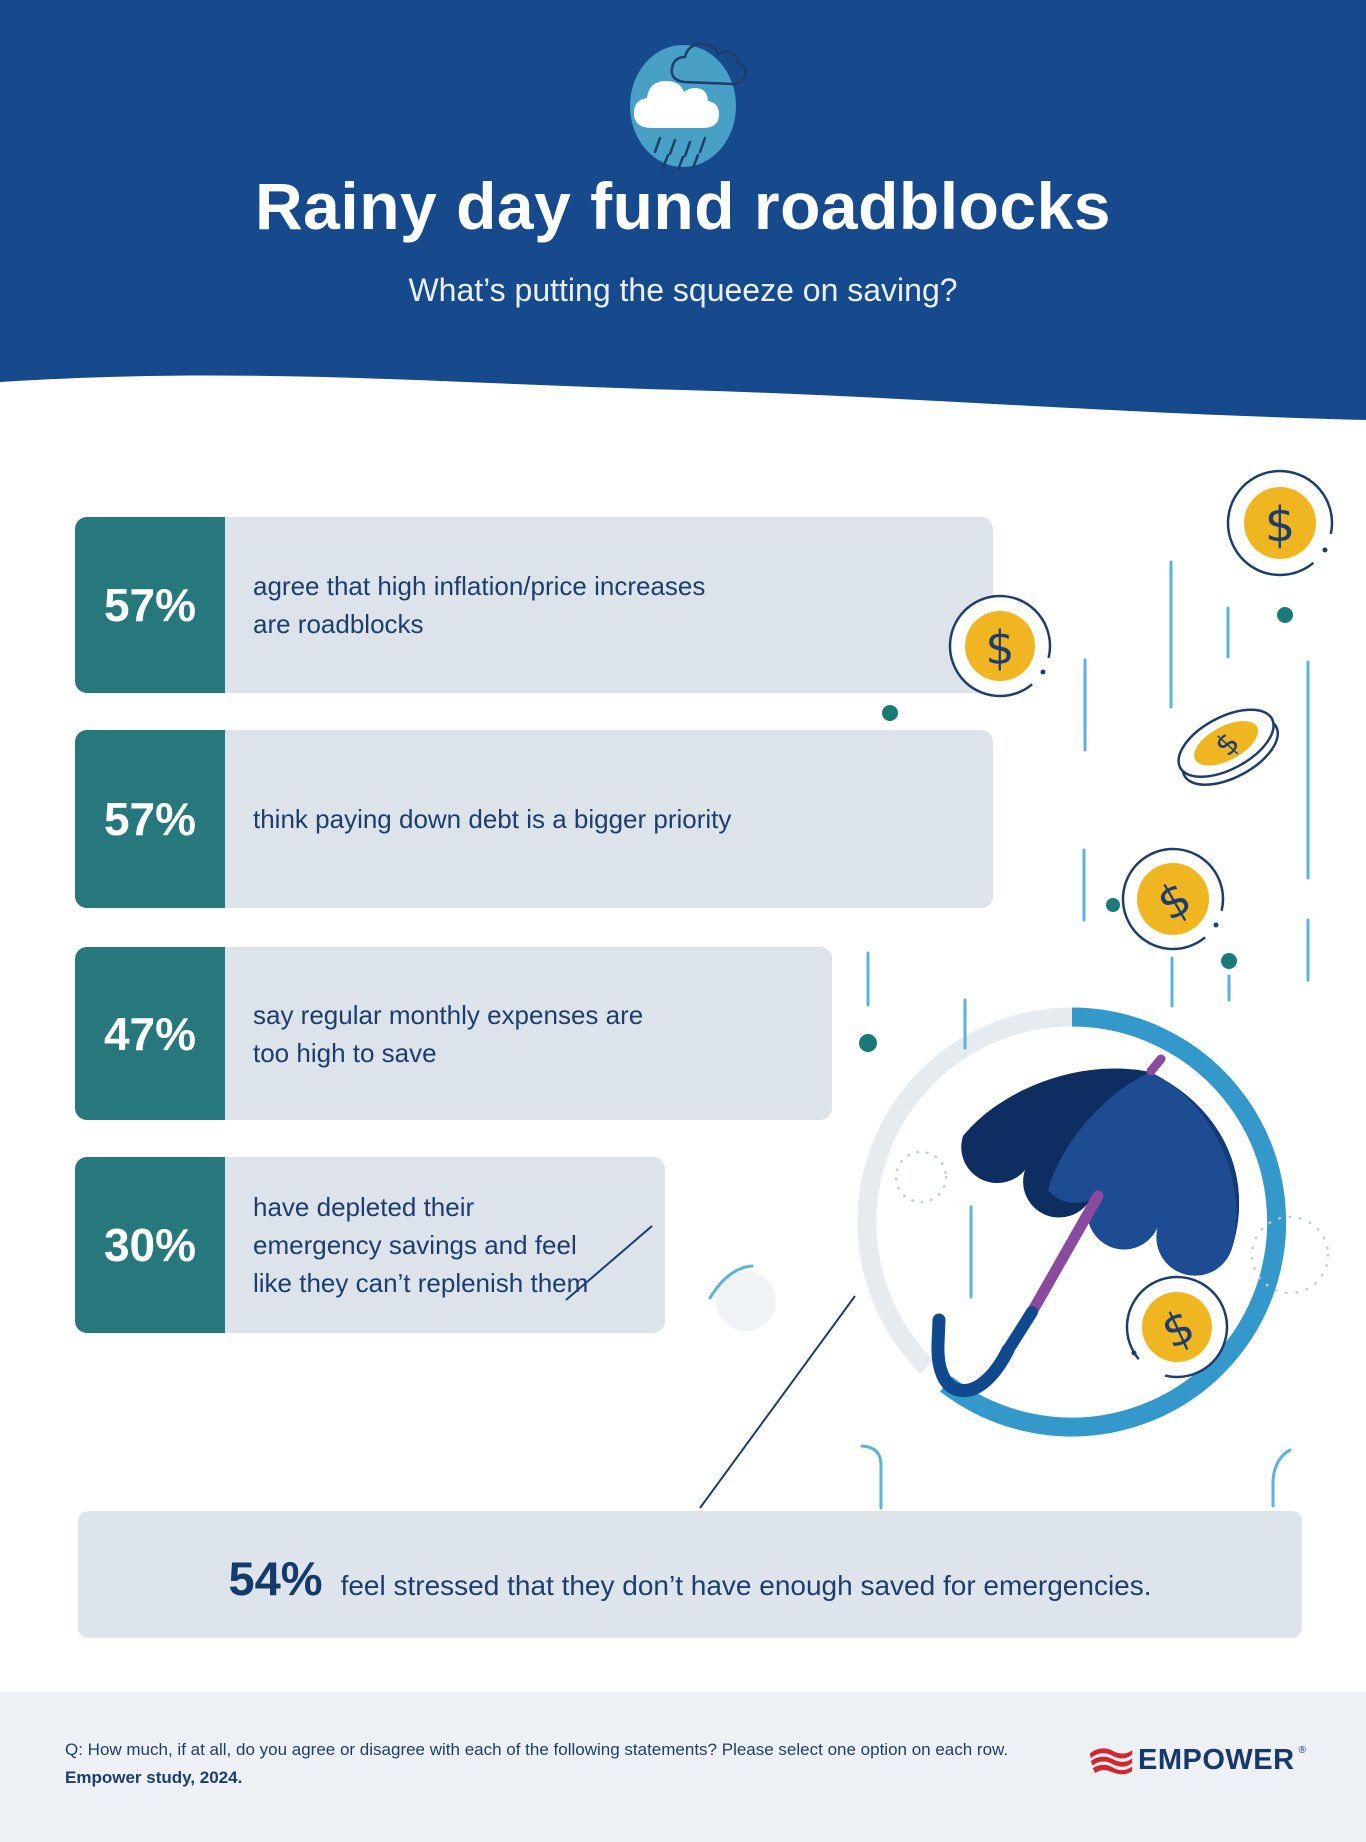 The height and width of the screenshot is (1842, 1366). I want to click on coin-mid-right: $, so click(1173, 899).